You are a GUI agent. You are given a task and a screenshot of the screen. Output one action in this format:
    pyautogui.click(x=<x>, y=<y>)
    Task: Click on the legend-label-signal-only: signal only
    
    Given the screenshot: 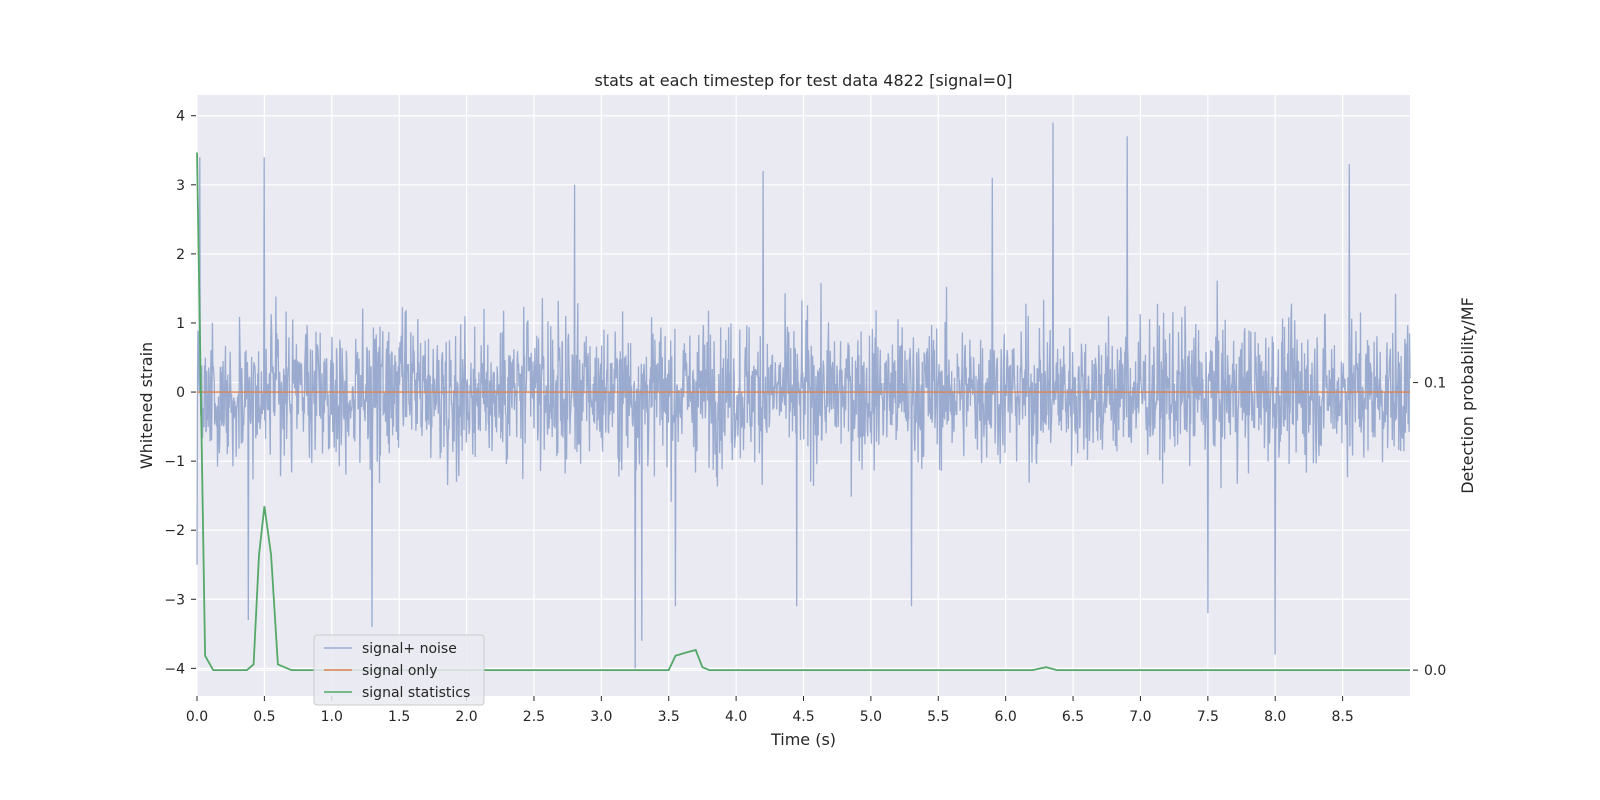 What is the action you would take?
    pyautogui.click(x=399, y=671)
    